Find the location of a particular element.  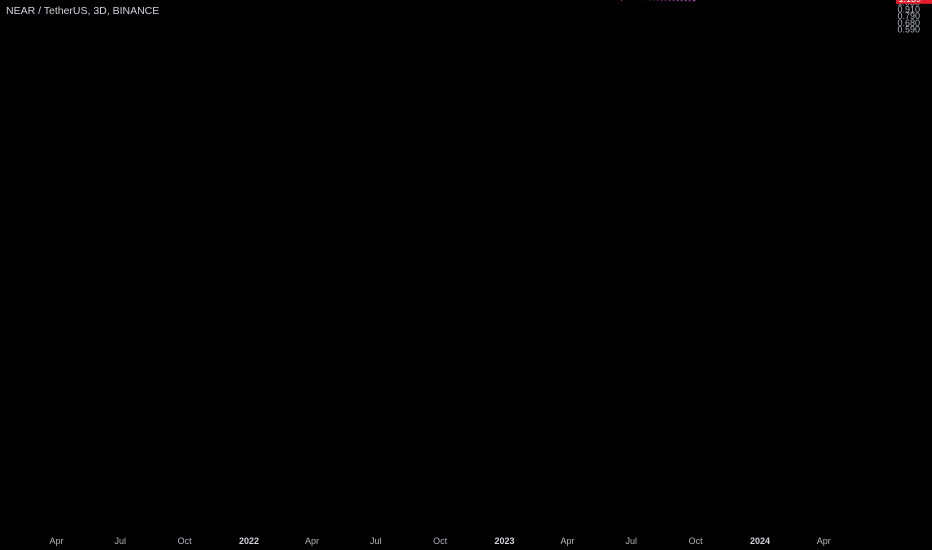

time-tick-label: 2024 is located at coordinates (760, 541).